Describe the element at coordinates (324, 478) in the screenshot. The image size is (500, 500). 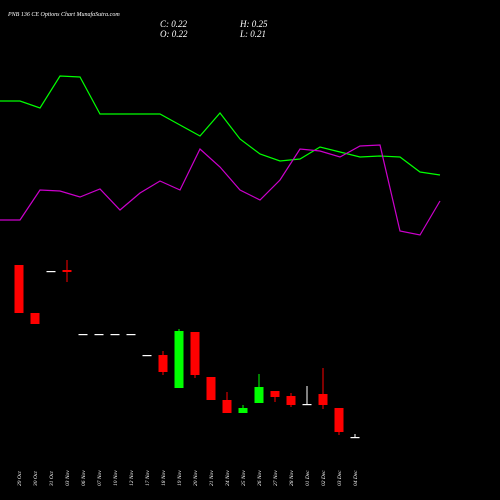
I see `x-tick-label: 02 Dec` at that location.